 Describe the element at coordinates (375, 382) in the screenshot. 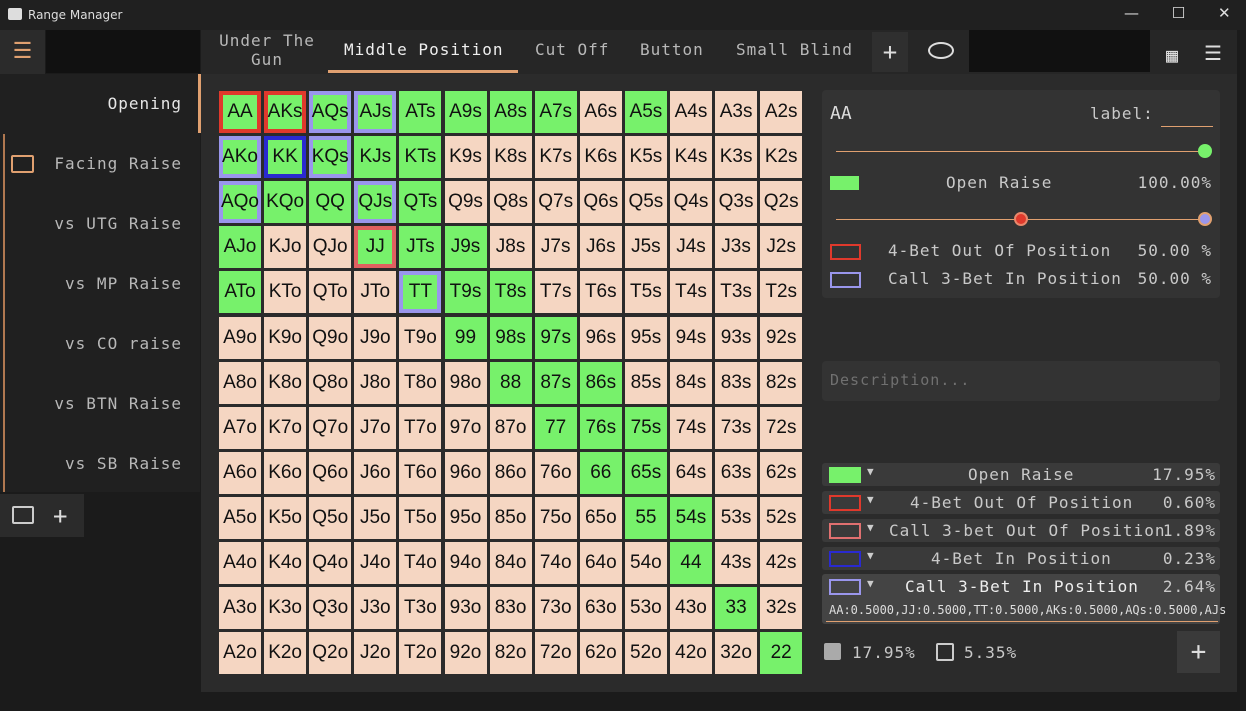

I see `hand-cell: J8o` at that location.